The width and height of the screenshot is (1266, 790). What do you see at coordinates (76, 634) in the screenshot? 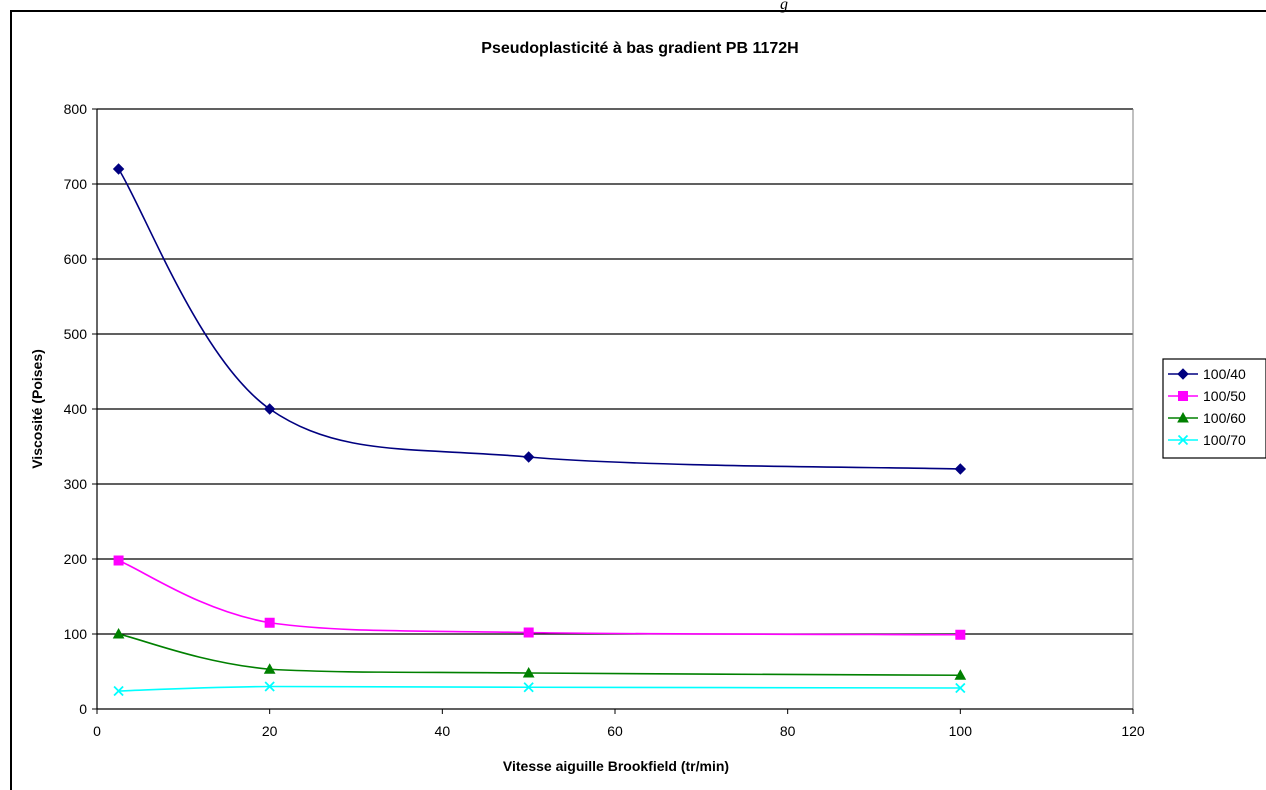
I see `y-tick-label: 100` at bounding box center [76, 634].